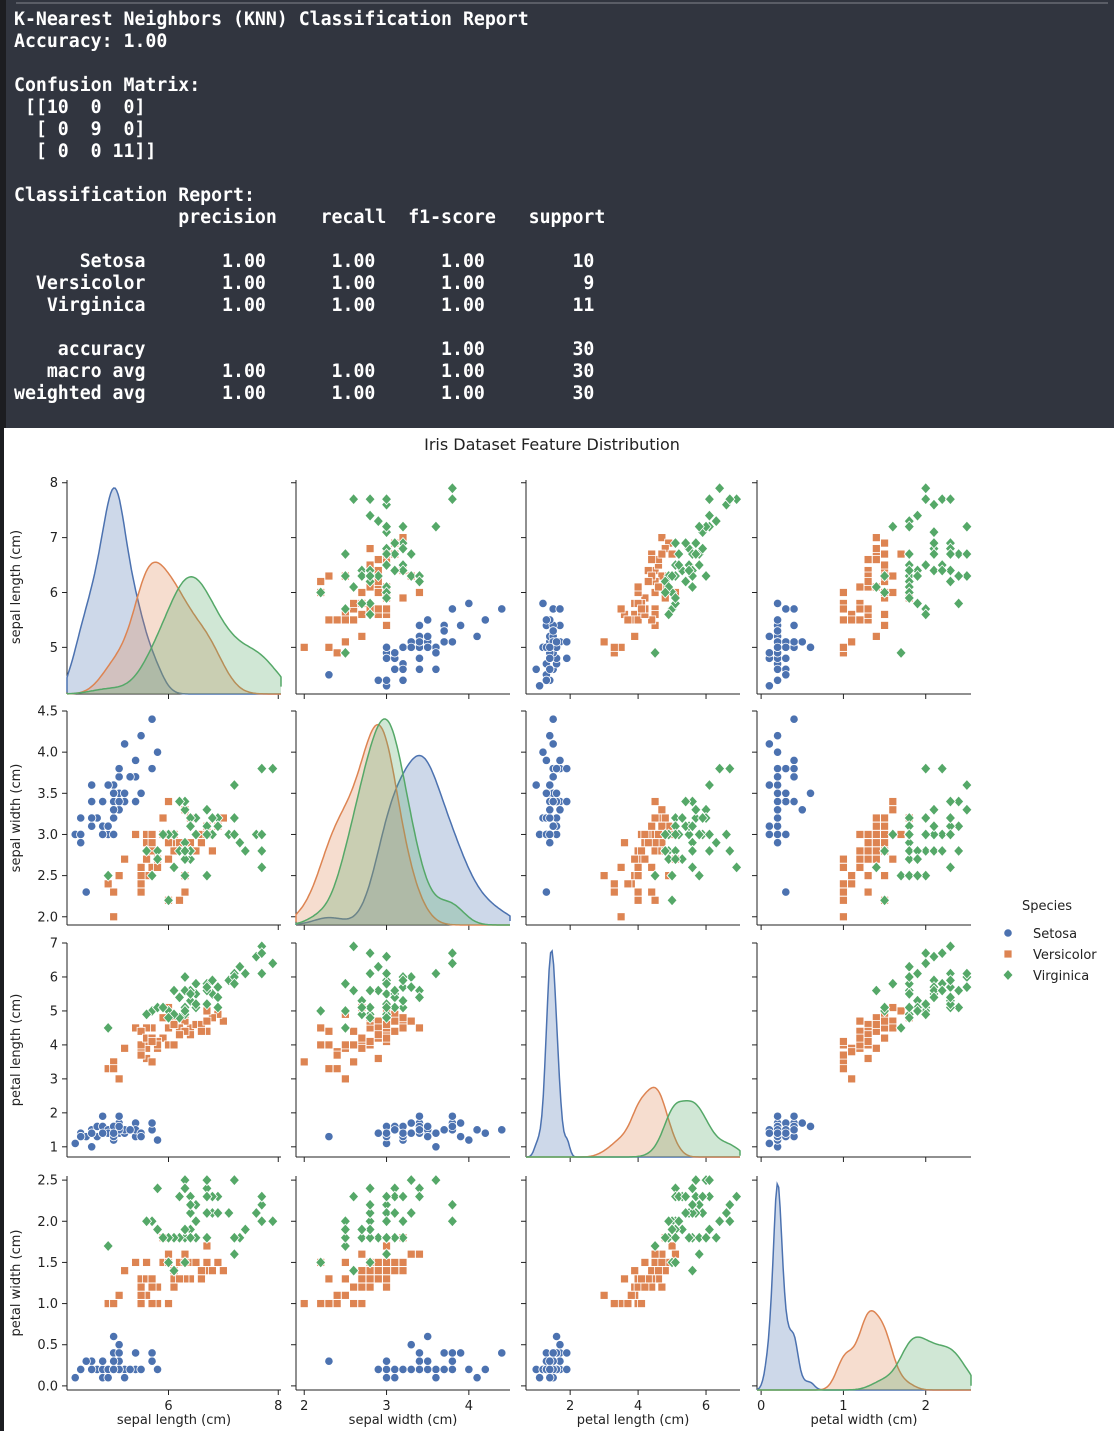  I want to click on panel-sepal-length-cm-vs-sepal-width-cm, so click(400, 589).